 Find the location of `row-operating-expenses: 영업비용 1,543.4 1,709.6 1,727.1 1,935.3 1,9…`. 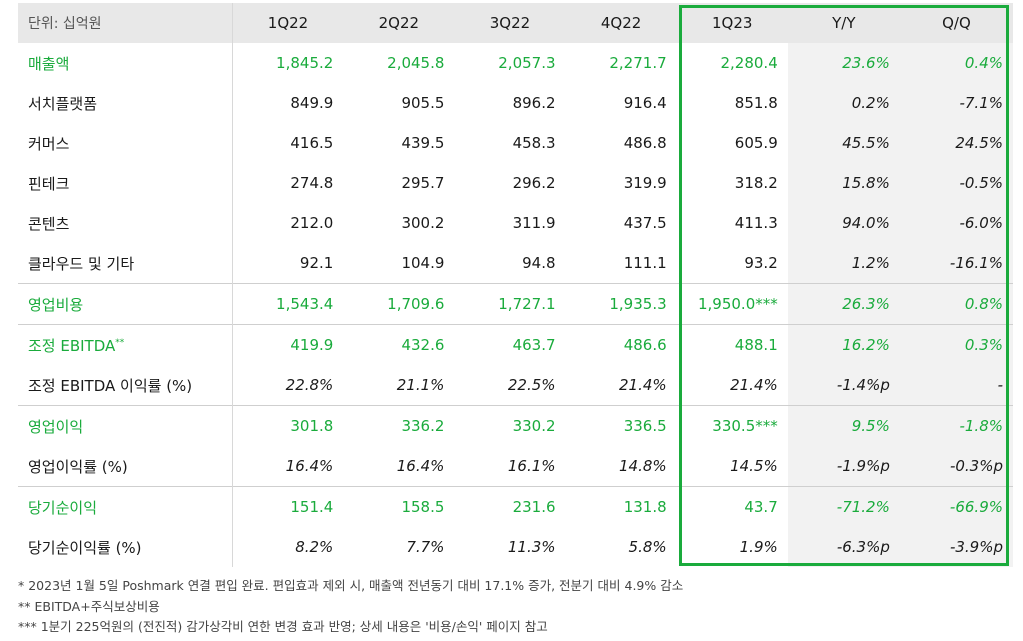

row-operating-expenses: 영업비용 1,543.4 1,709.6 1,727.1 1,935.3 1,9… is located at coordinates (515, 304).